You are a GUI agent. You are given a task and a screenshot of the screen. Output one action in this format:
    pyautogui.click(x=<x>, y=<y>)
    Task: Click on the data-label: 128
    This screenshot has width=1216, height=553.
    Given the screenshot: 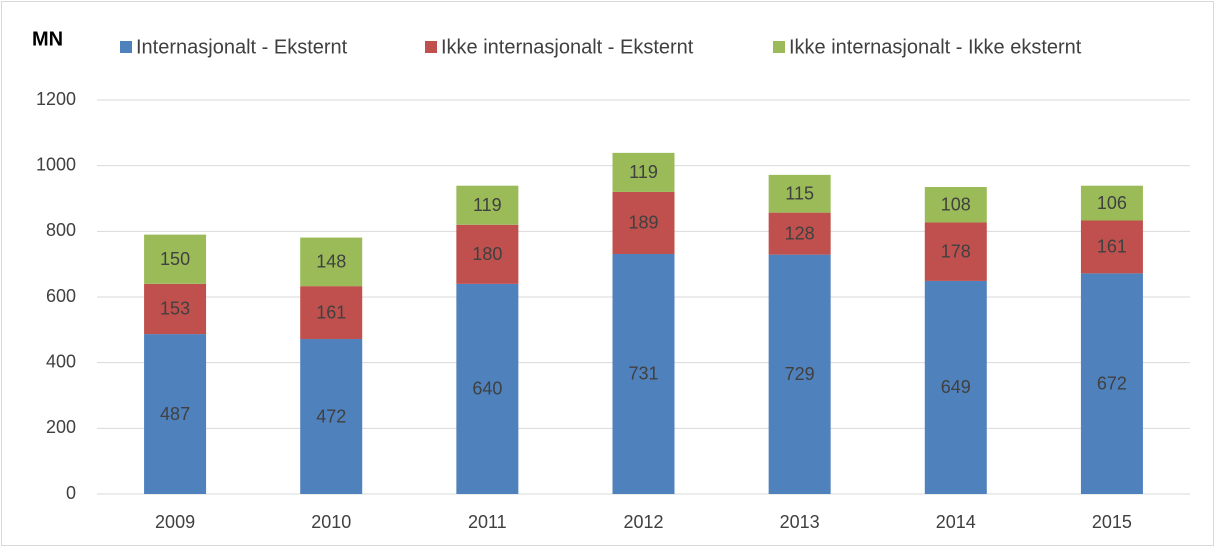 What is the action you would take?
    pyautogui.click(x=800, y=233)
    